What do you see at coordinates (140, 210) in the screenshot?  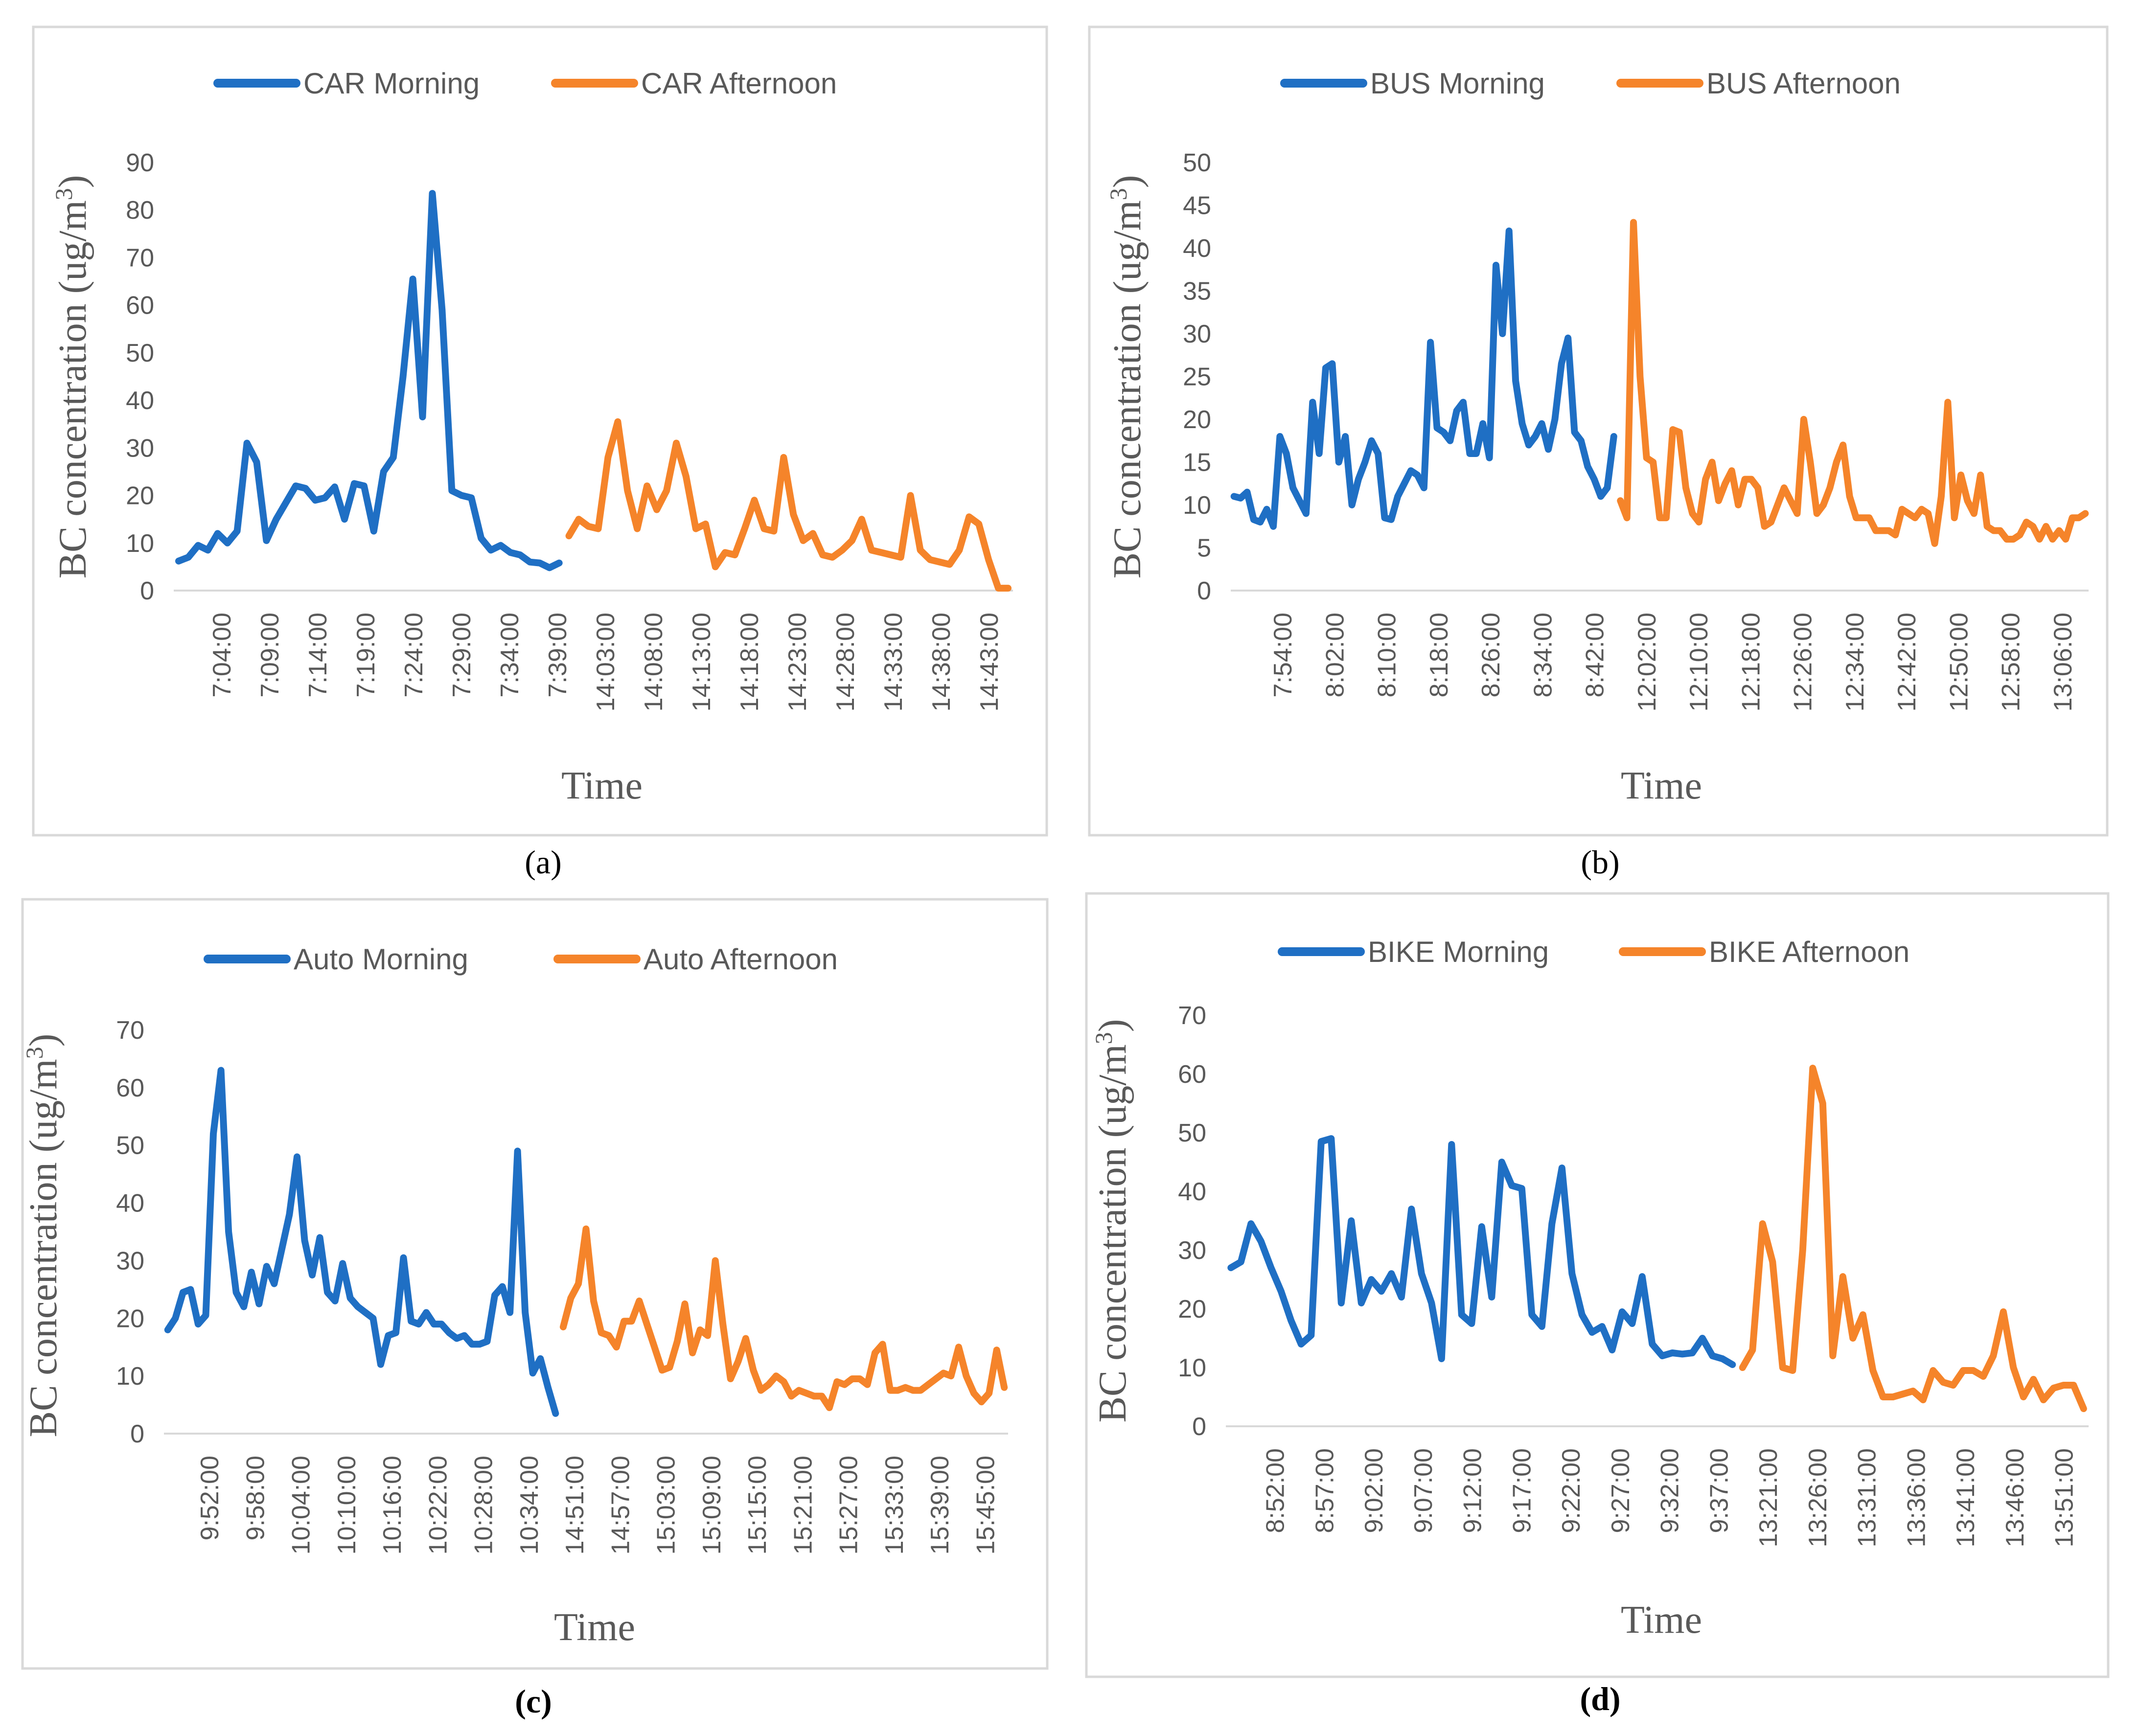 I see `y-tick-label: 80` at bounding box center [140, 210].